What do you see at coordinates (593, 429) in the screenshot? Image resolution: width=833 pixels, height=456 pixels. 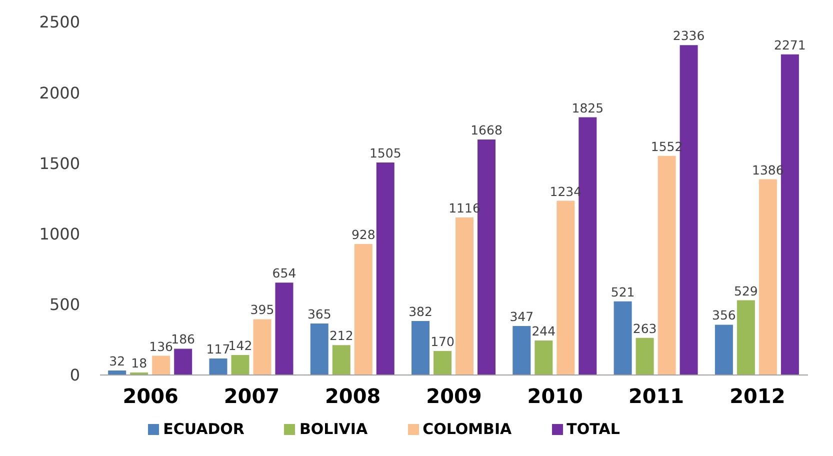 I see `legend-label: TOTAL` at bounding box center [593, 429].